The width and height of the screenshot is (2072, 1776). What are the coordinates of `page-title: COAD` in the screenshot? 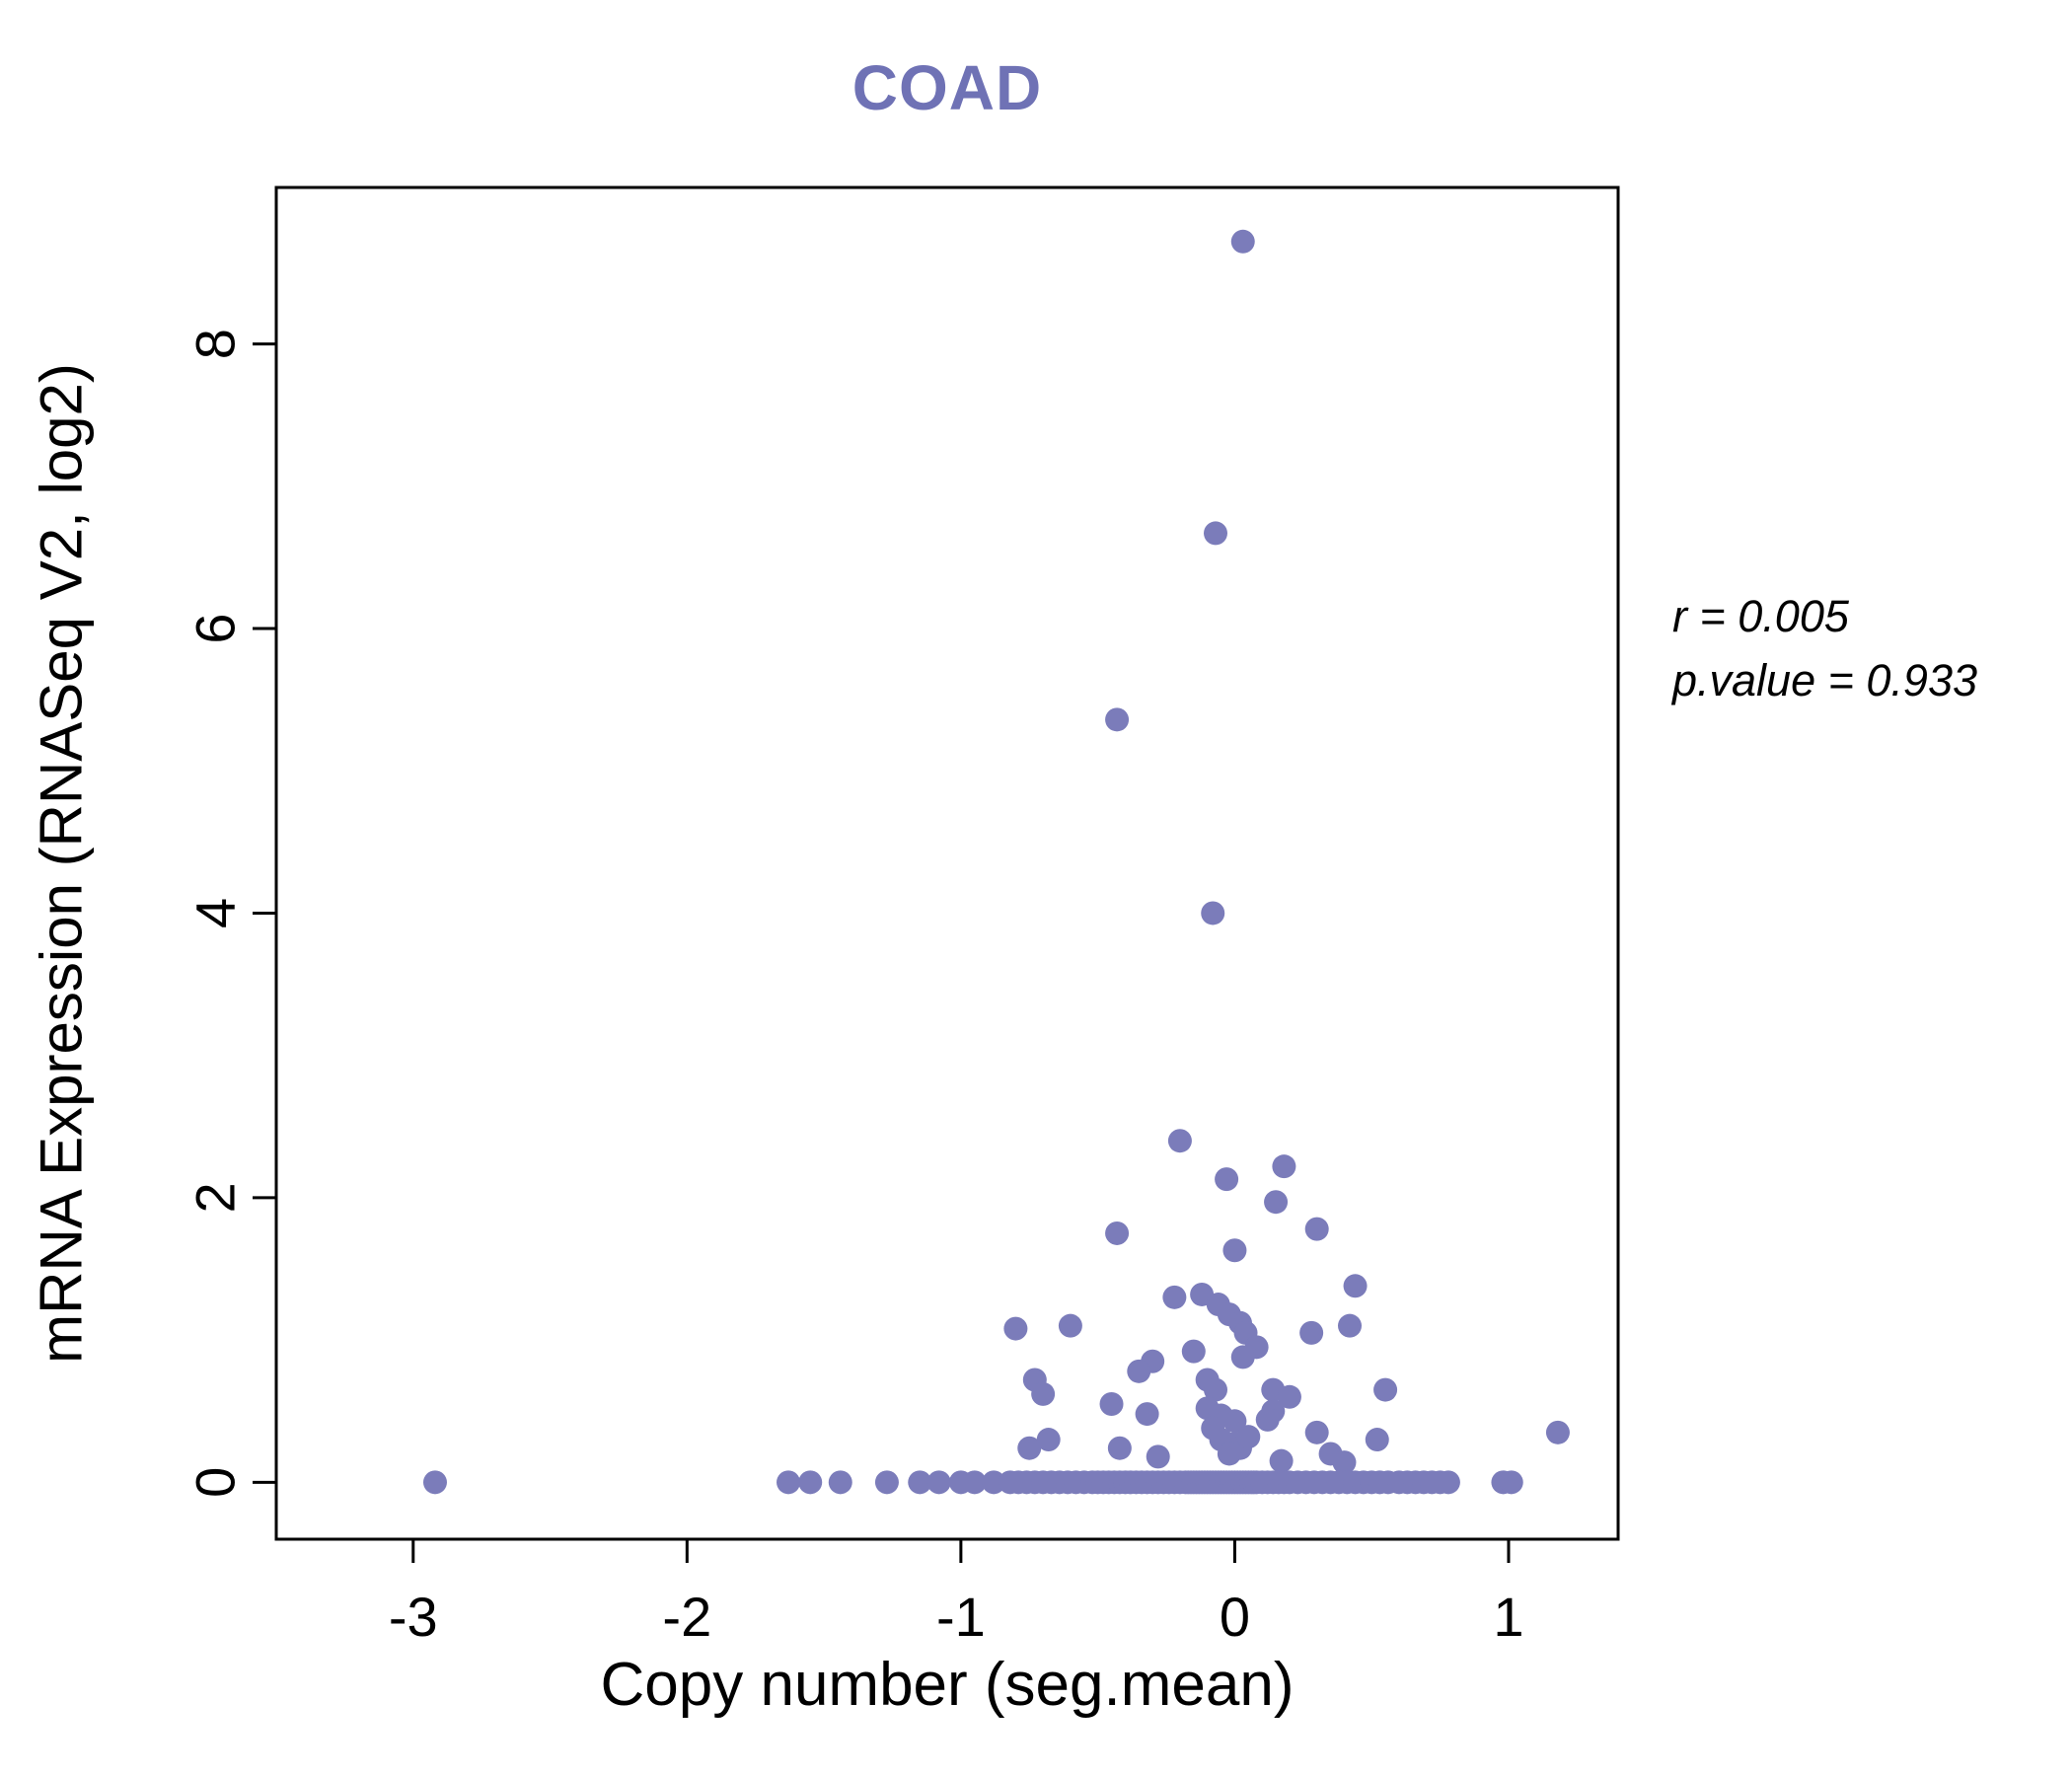 It's located at (947, 87).